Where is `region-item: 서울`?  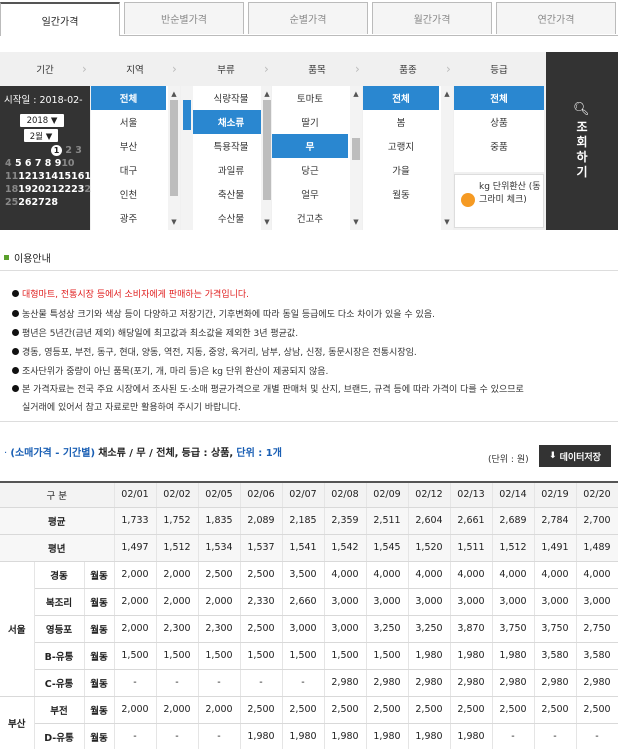
region-item: 서울 is located at coordinates (128, 123).